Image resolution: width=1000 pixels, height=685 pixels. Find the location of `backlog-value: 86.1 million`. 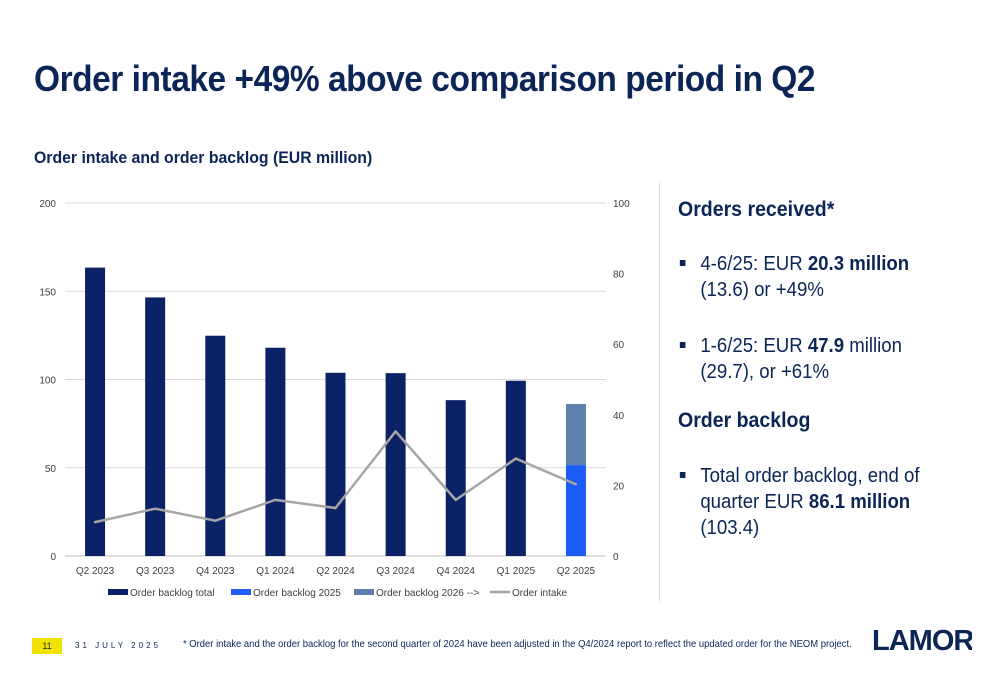

backlog-value: 86.1 million is located at coordinates (859, 502).